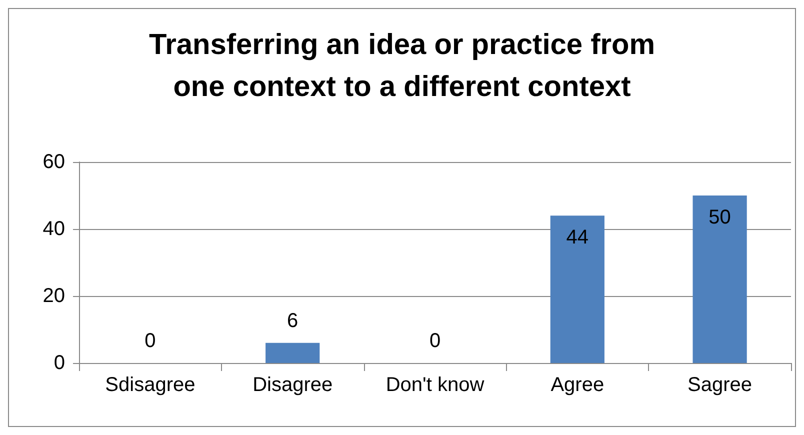  Describe the element at coordinates (719, 217) in the screenshot. I see `data-label: 50` at that location.